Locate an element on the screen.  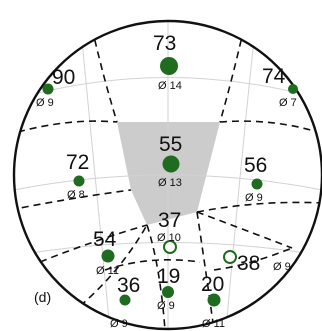
diameter-mid-left: Ø 8 is located at coordinates (76, 195).